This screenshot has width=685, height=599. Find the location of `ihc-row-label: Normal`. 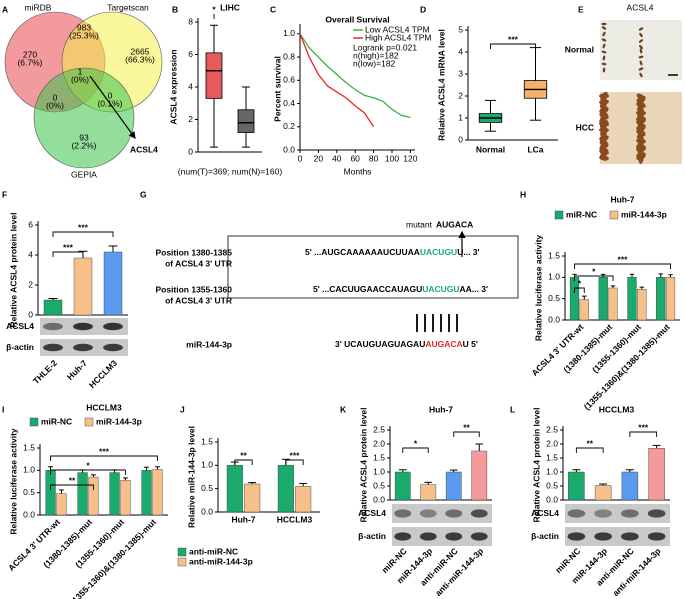

ihc-row-label: Normal is located at coordinates (579, 49).